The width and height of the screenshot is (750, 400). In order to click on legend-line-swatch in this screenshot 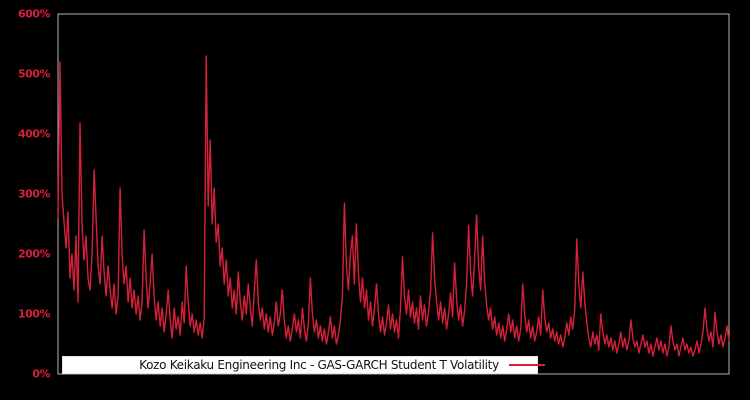, I will do `click(526, 365)`.